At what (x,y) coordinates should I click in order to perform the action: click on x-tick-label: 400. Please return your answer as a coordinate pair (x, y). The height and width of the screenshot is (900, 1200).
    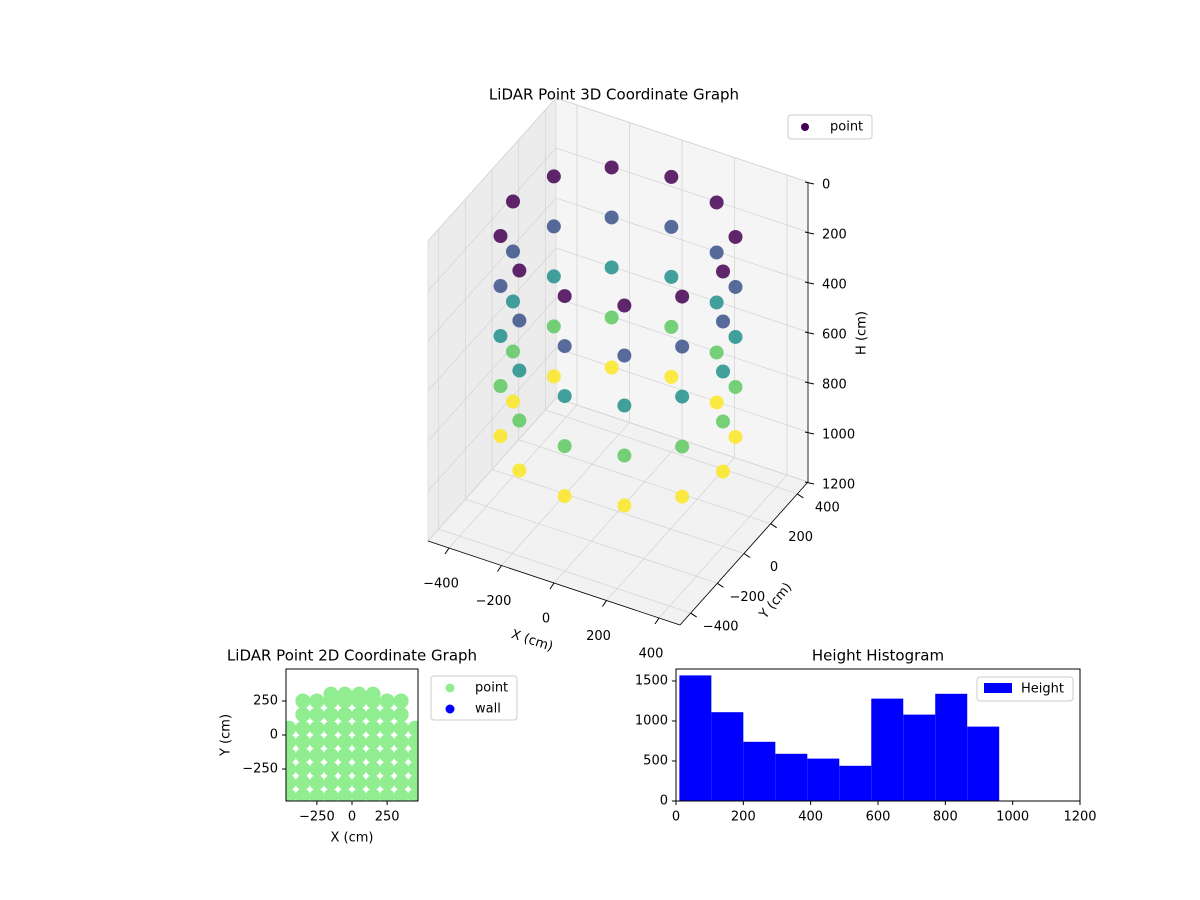
    Looking at the image, I should click on (651, 654).